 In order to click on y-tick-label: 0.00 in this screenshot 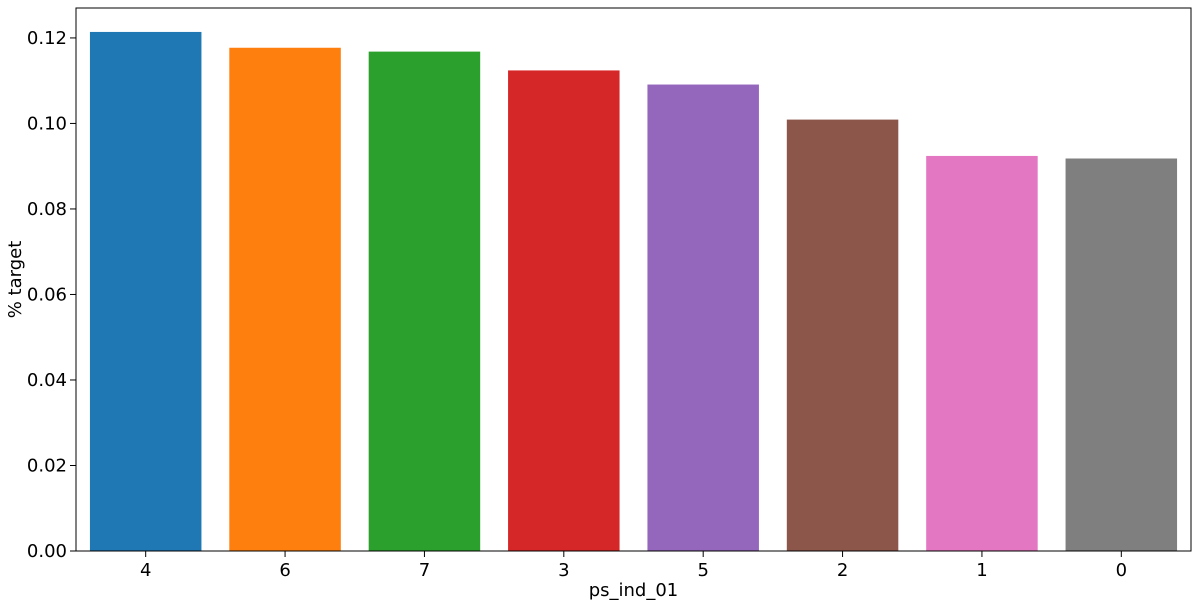, I will do `click(47, 551)`.